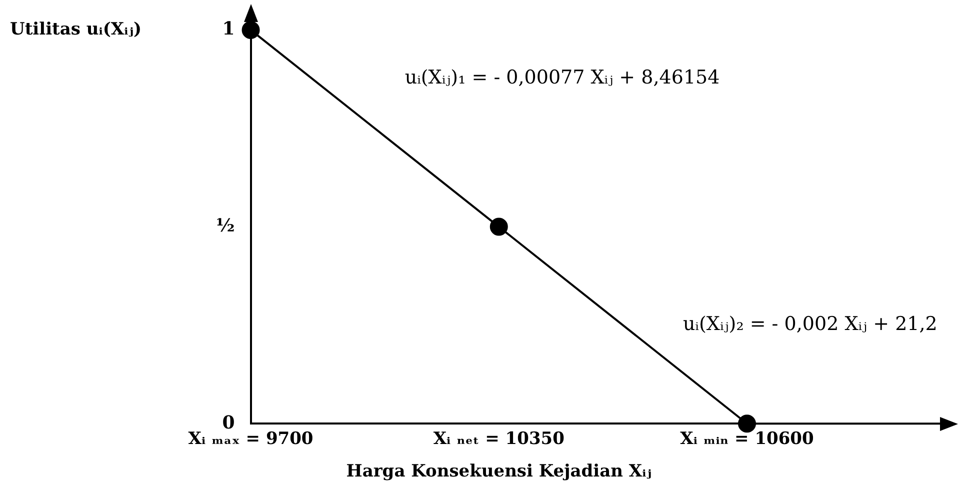  What do you see at coordinates (747, 439) in the screenshot?
I see `x-tick-label: Xᵢ ₘᵢₙ = 10600` at bounding box center [747, 439].